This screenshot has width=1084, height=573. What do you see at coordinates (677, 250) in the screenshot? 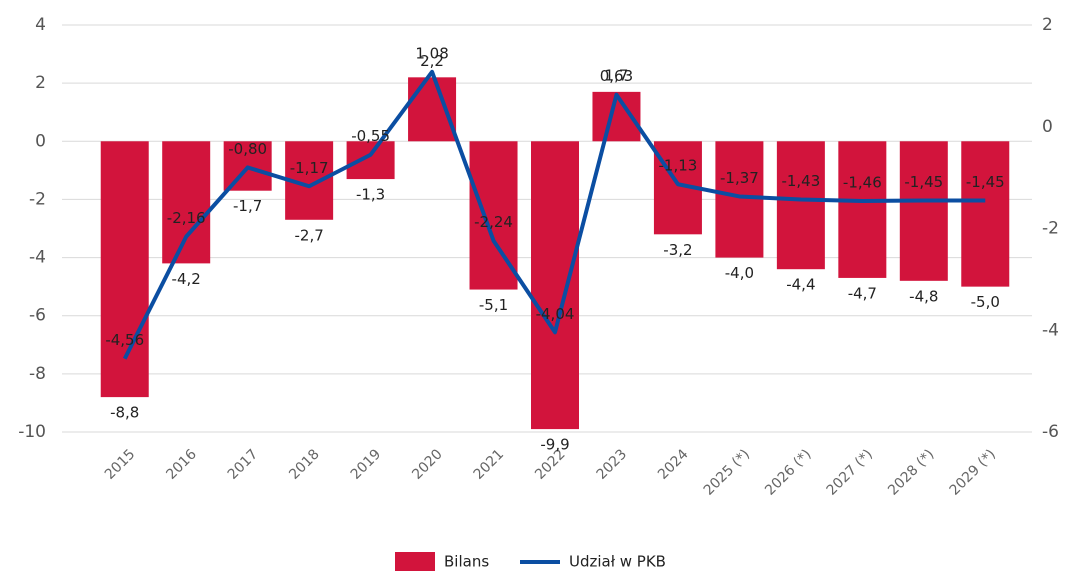
I see `bar-value-label: -3,2` at bounding box center [677, 250].